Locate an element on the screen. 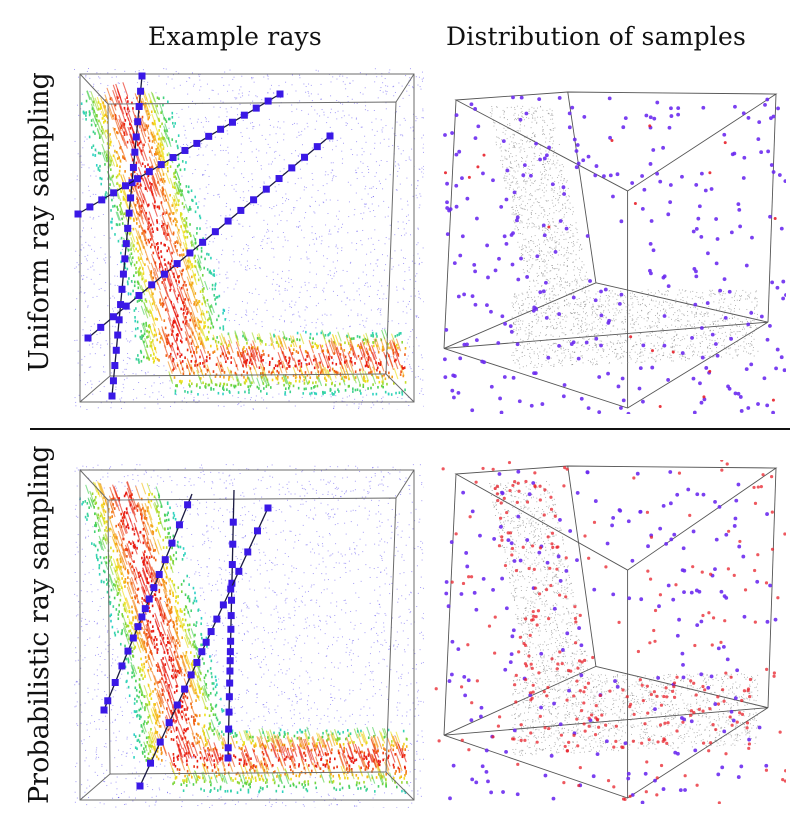 The width and height of the screenshot is (794, 824). row-divider is located at coordinates (410, 429).